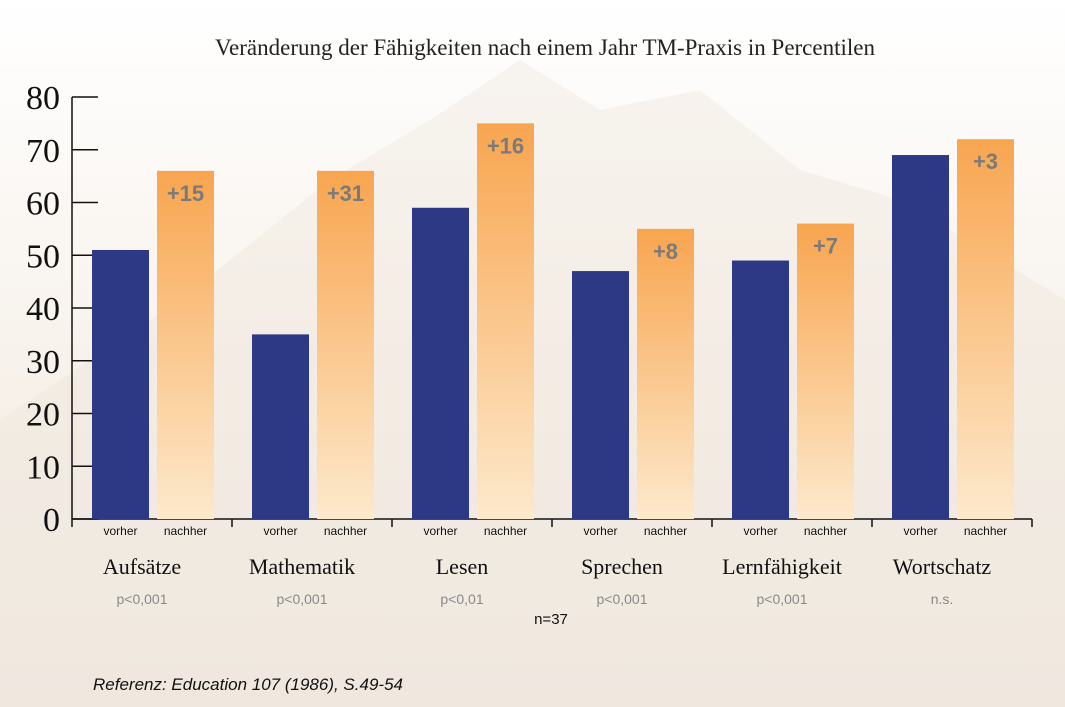  I want to click on sample-size: n=37, so click(551, 619).